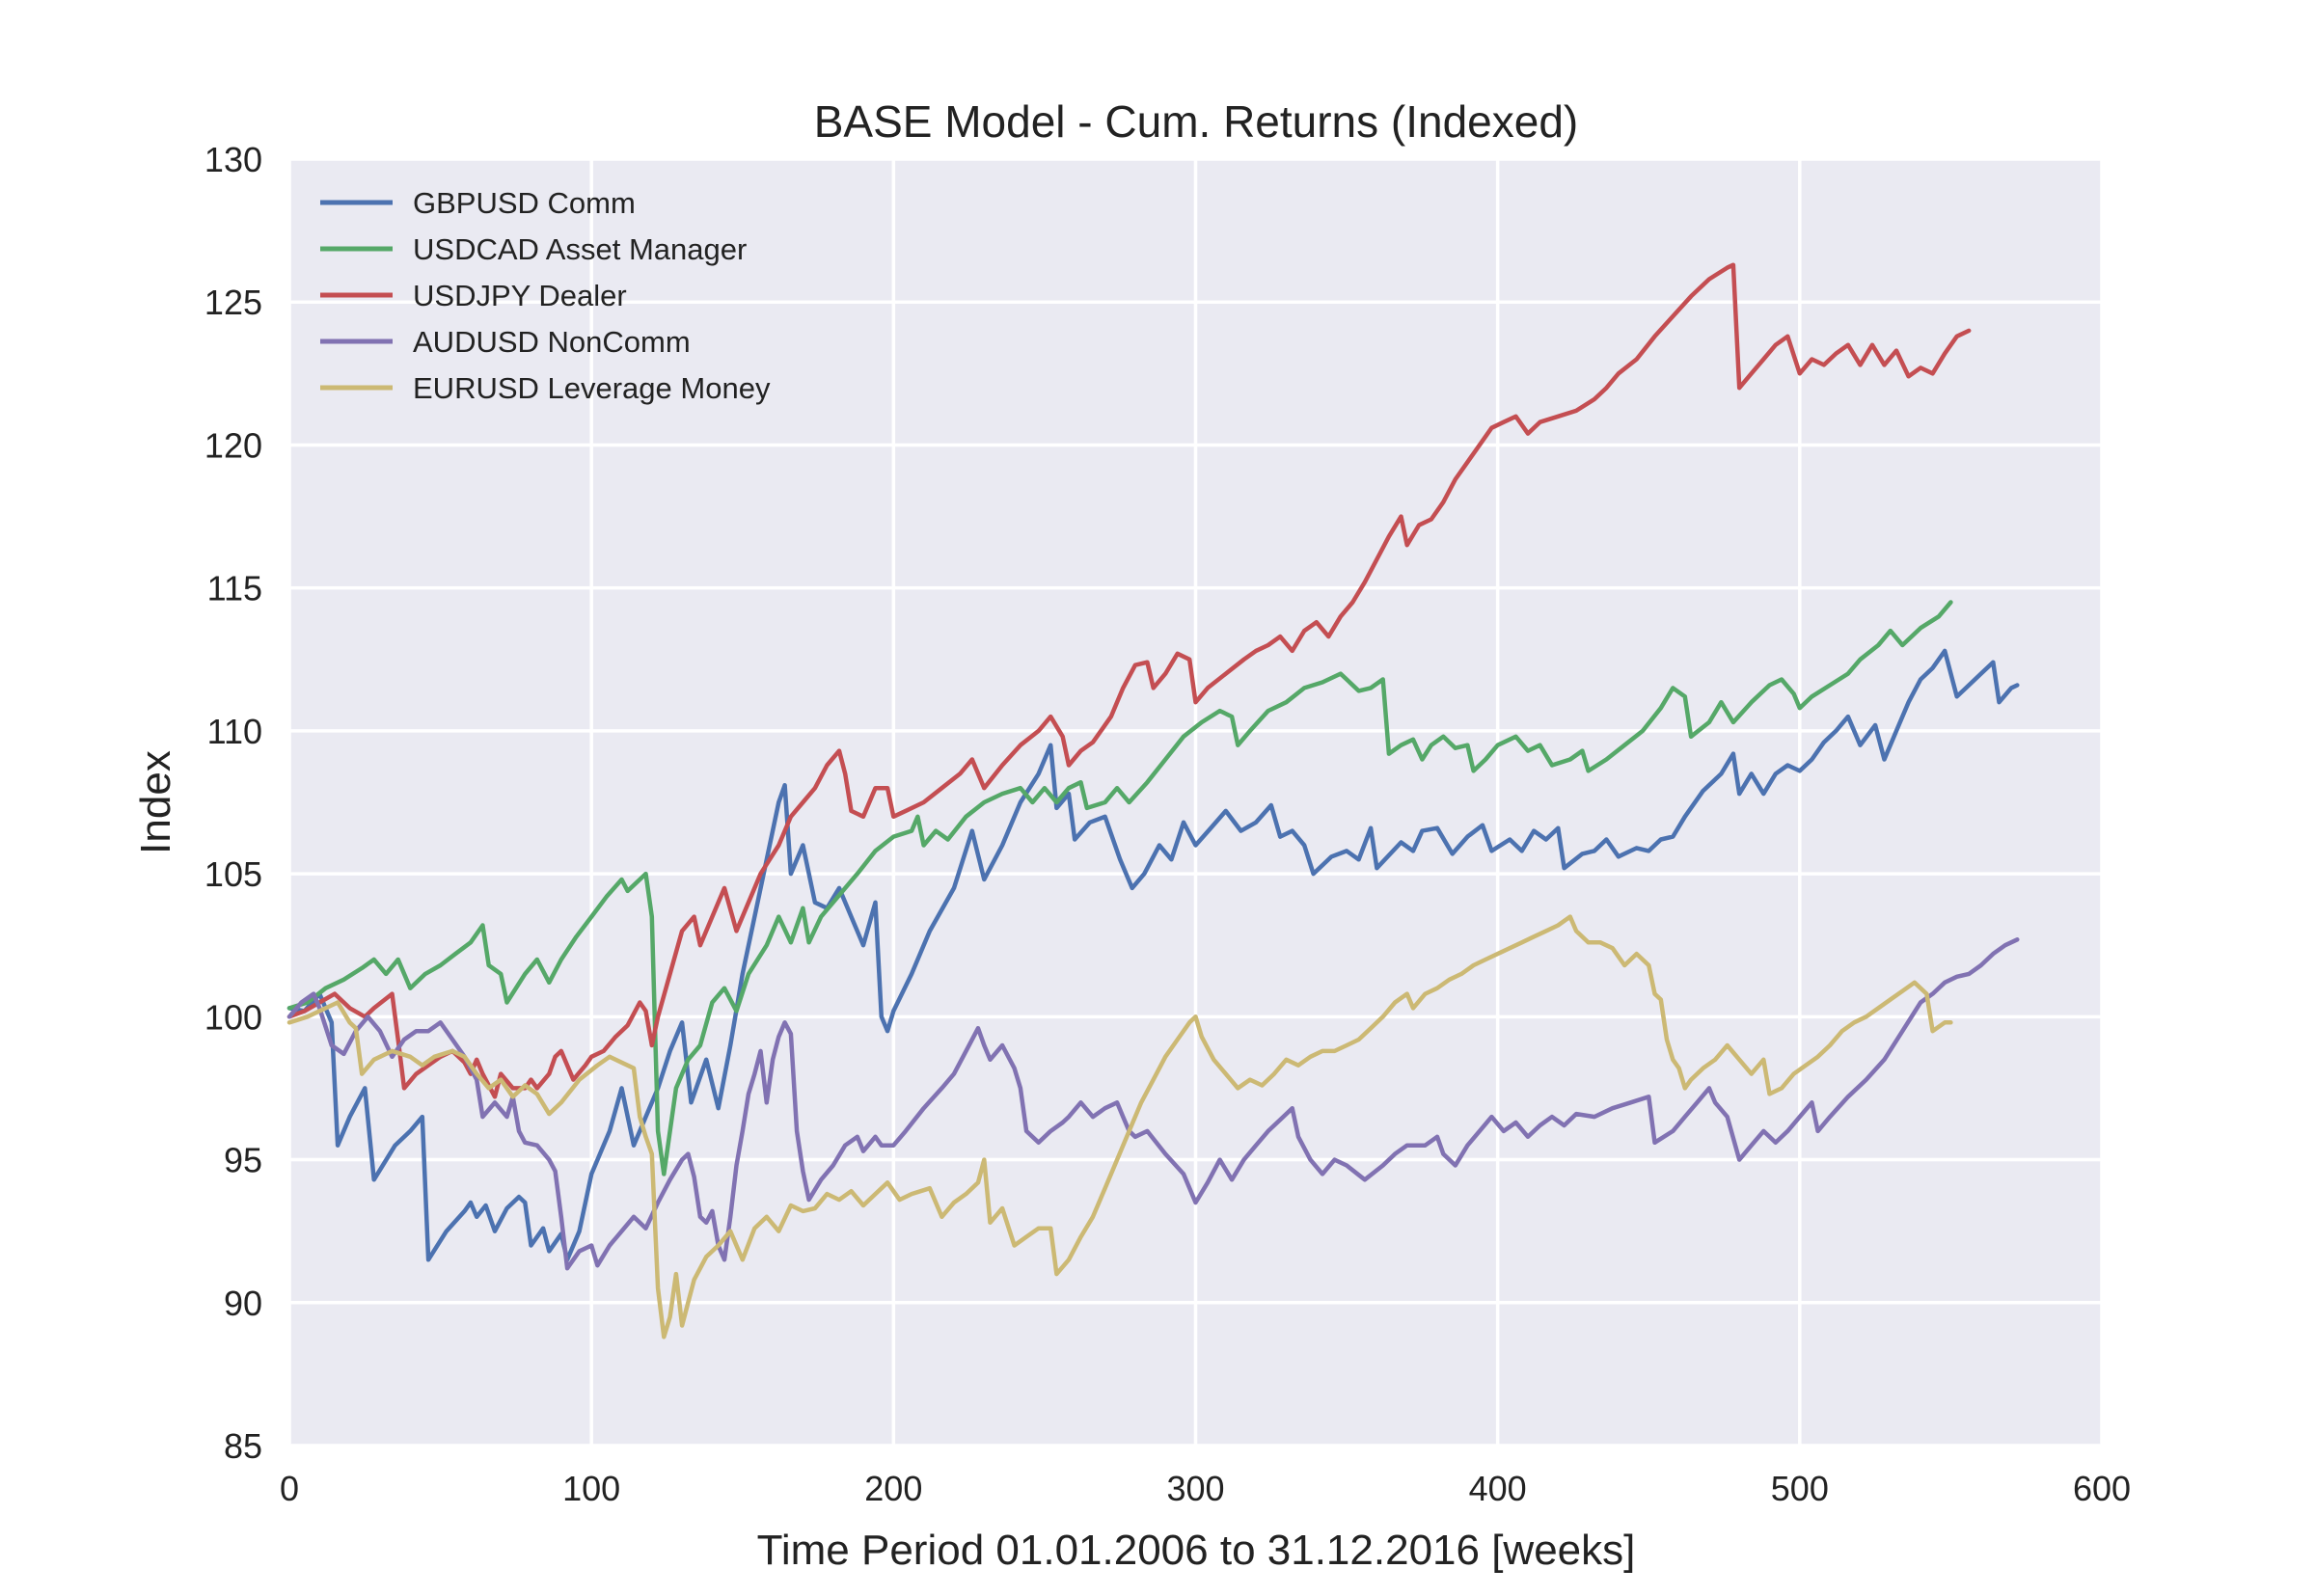  Describe the element at coordinates (1498, 1489) in the screenshot. I see `x-tick-label: 400` at that location.